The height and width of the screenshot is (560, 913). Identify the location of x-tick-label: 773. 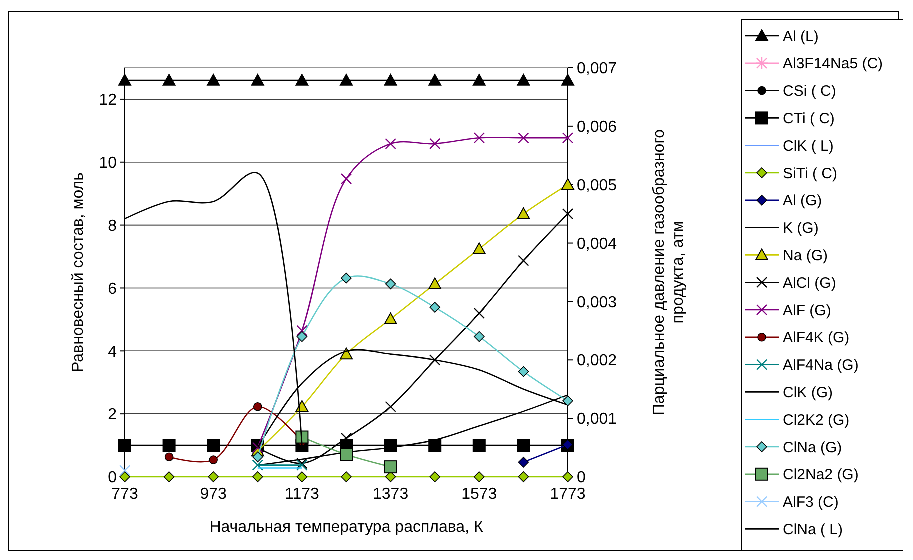
(125, 494).